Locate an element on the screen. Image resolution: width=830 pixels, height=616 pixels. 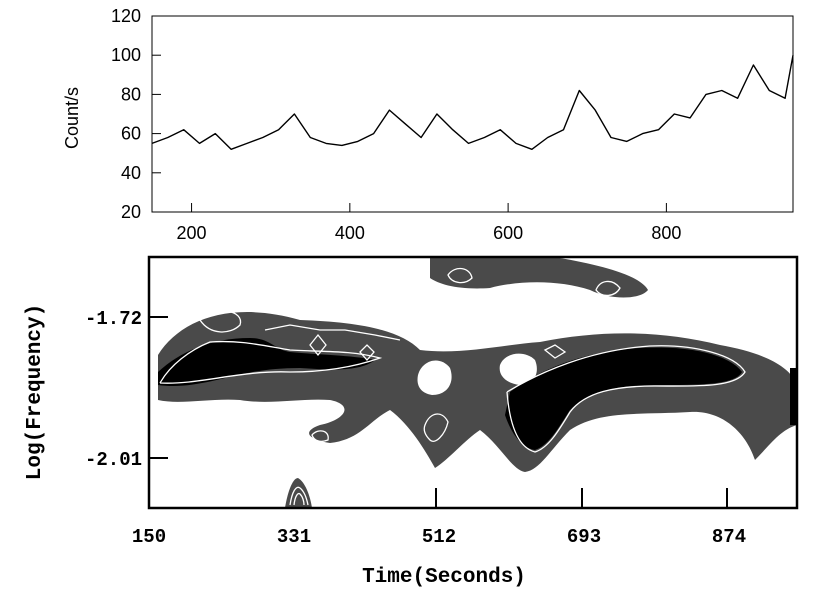
top-y-axis: 20 40 60 80 100 120 is located at coordinates (136, 114).